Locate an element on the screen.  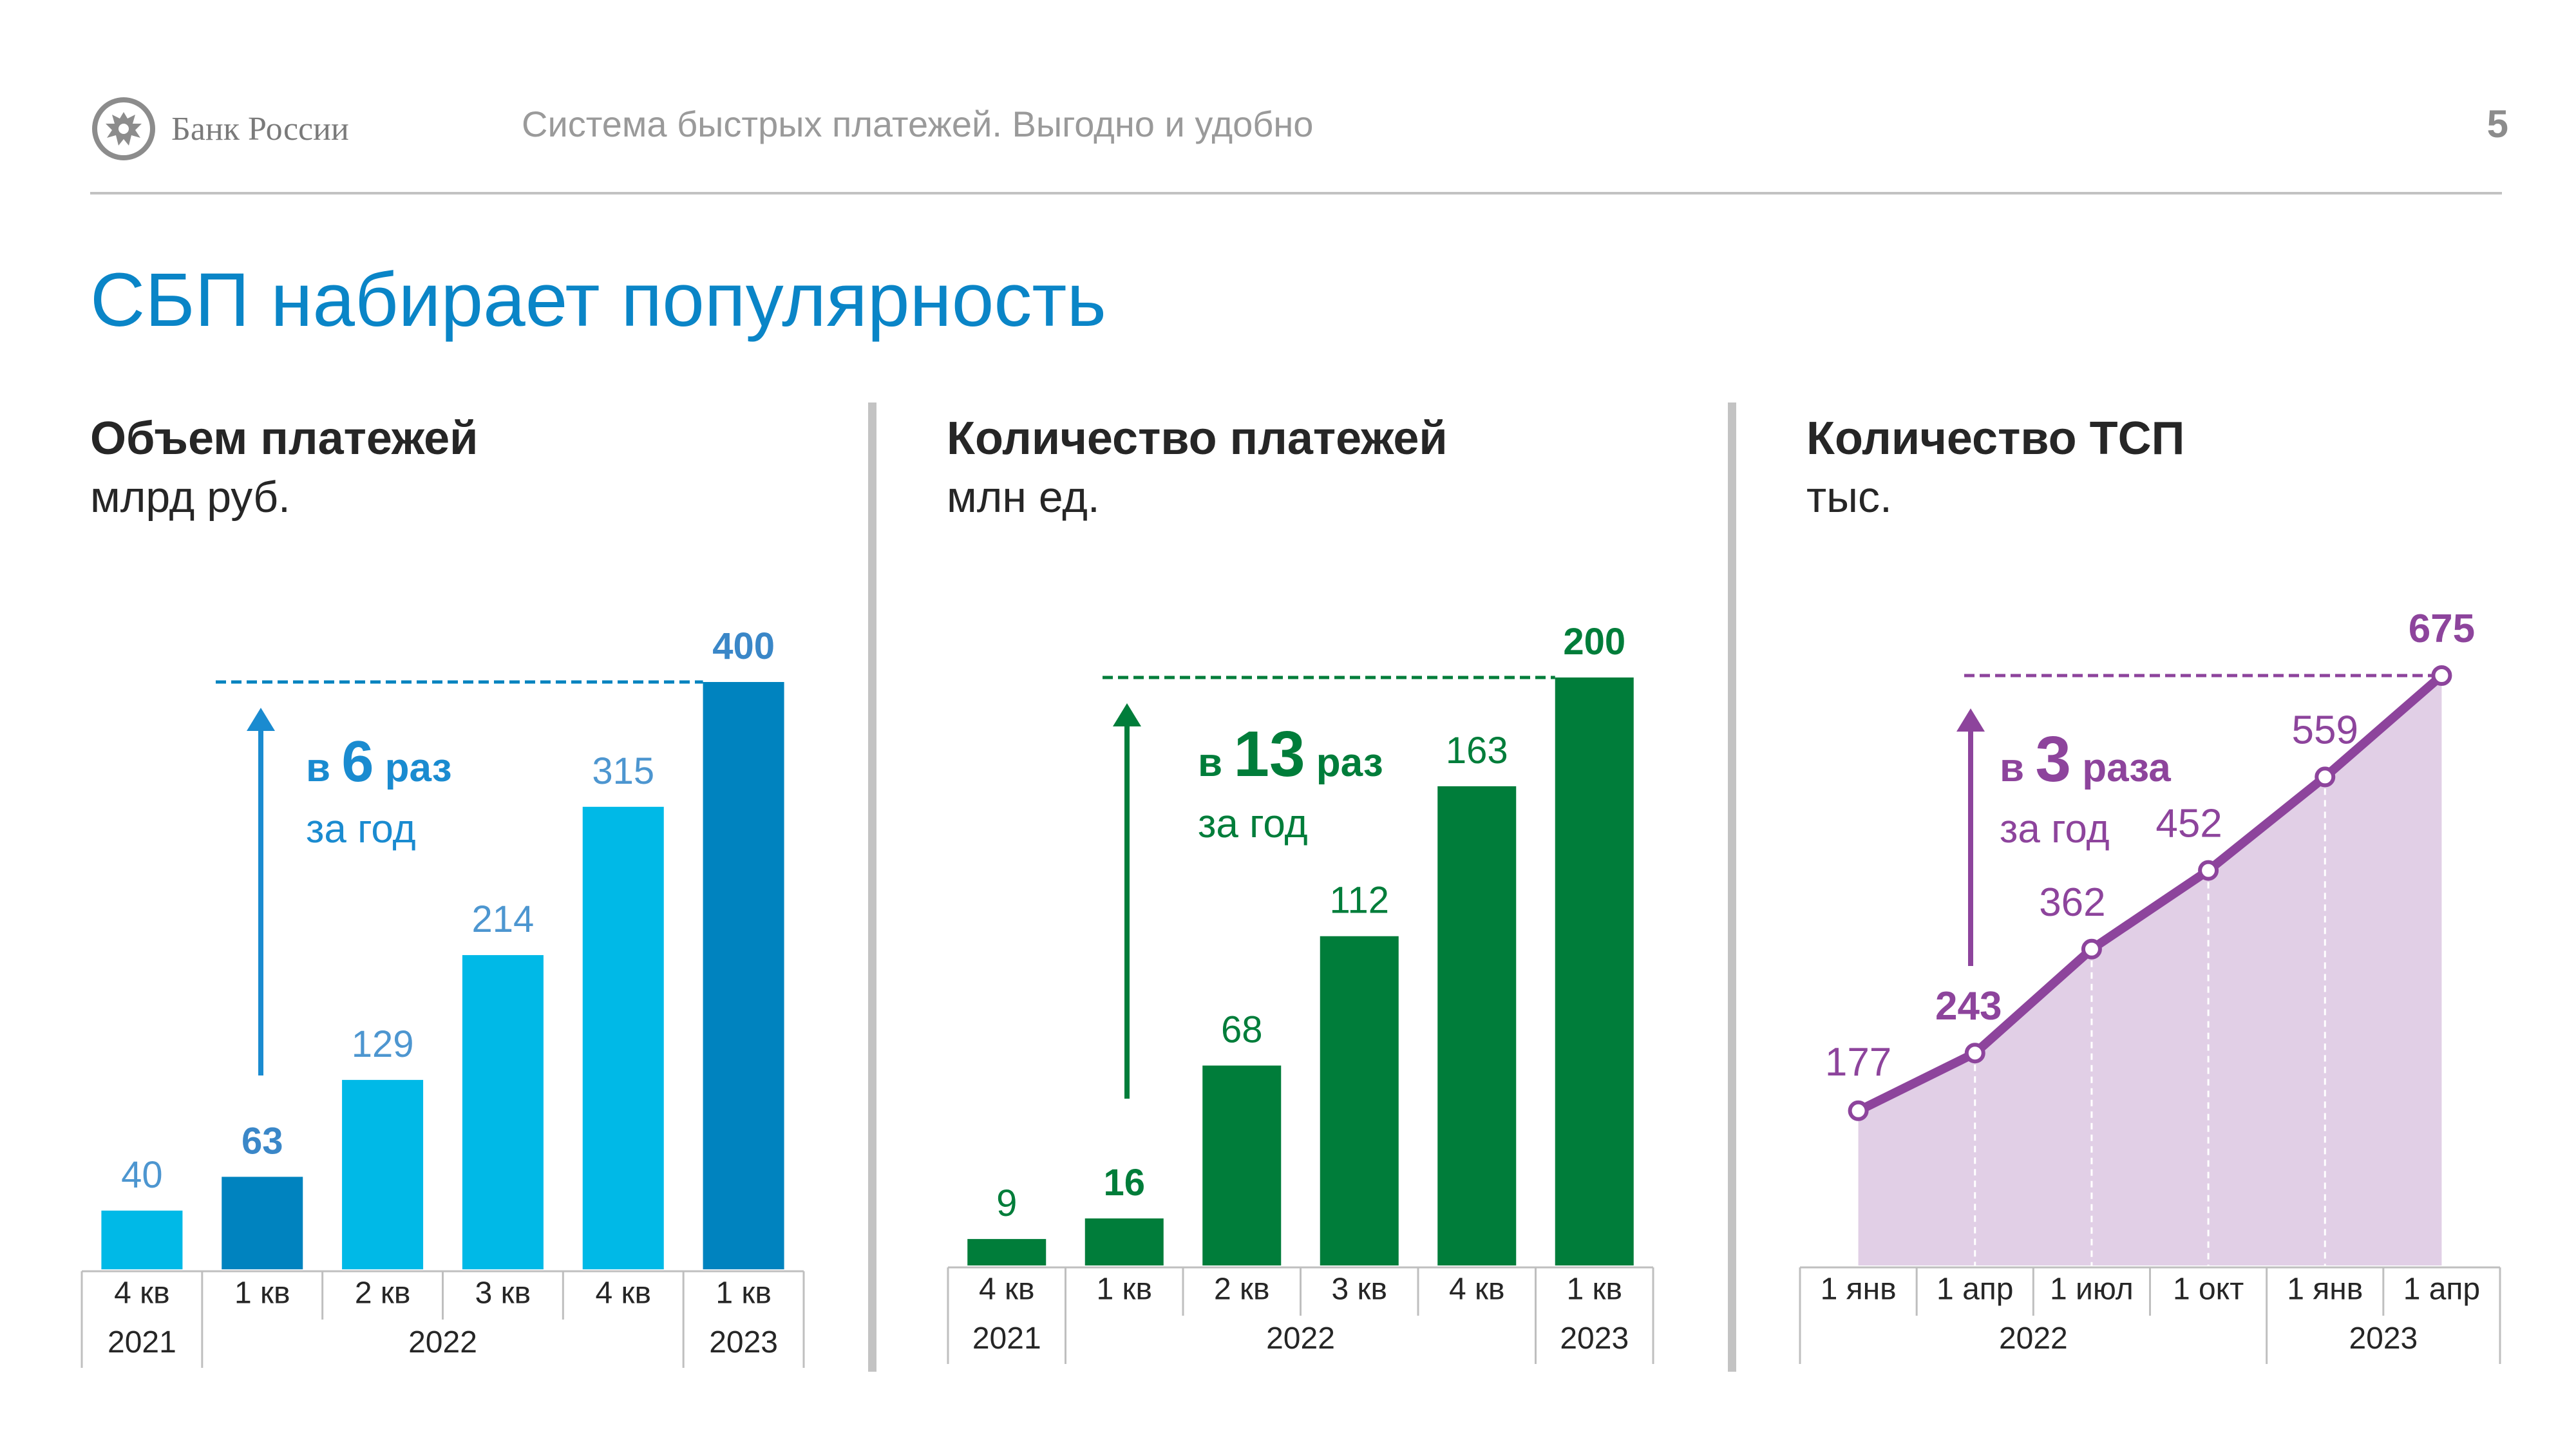
merchants-year-label: 2022 is located at coordinates (2033, 1339).